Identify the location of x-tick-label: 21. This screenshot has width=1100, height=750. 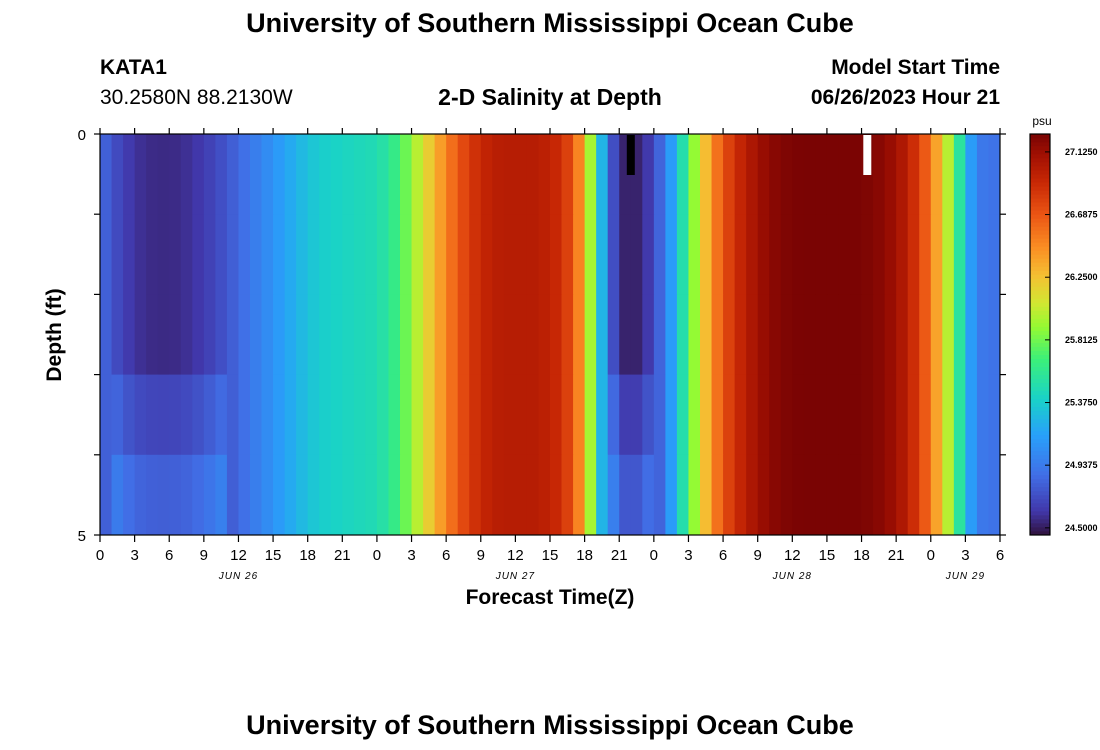
(342, 555).